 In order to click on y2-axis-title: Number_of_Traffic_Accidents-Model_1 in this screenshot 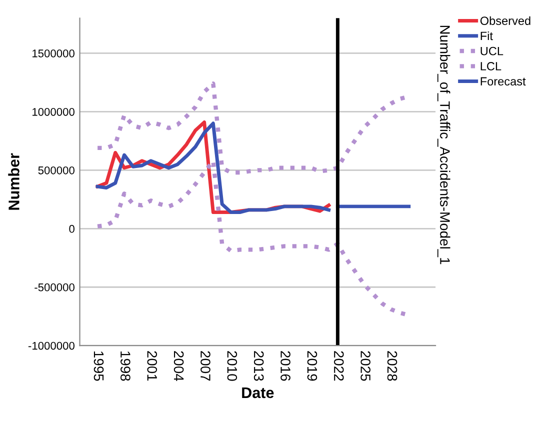, I will do `click(443, 145)`.